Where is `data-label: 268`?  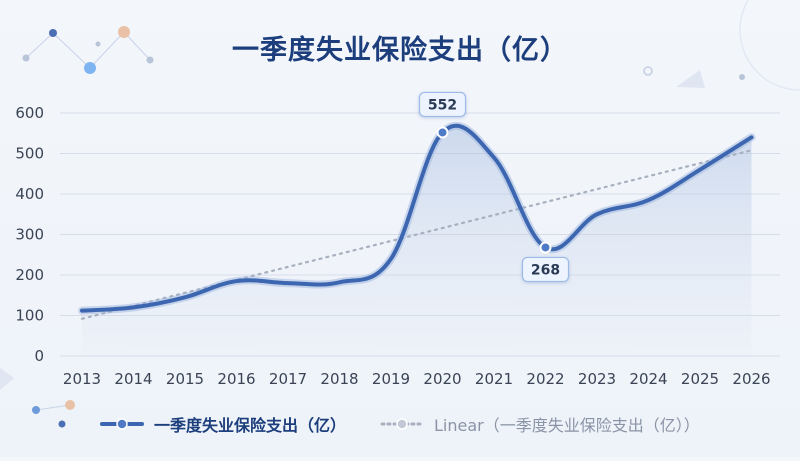
data-label: 268 is located at coordinates (545, 270).